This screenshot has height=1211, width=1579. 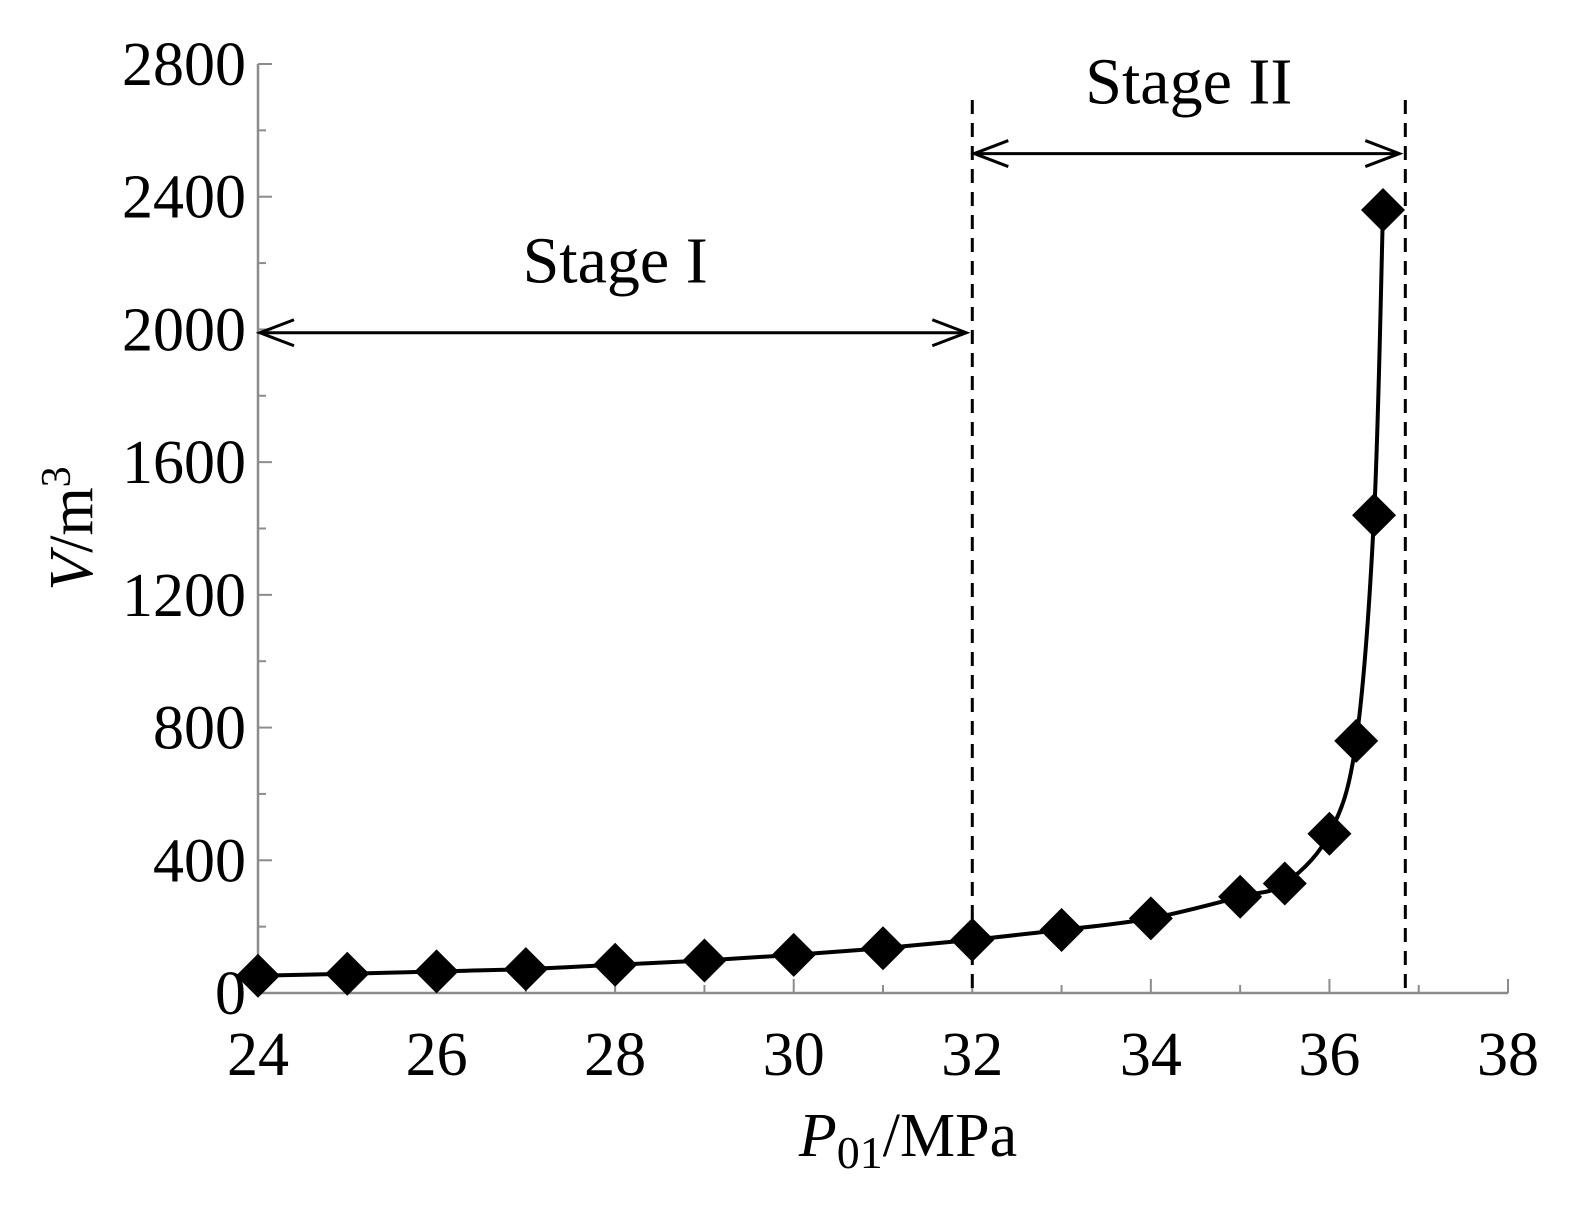 What do you see at coordinates (1508, 1055) in the screenshot?
I see `x-tick-label: 38` at bounding box center [1508, 1055].